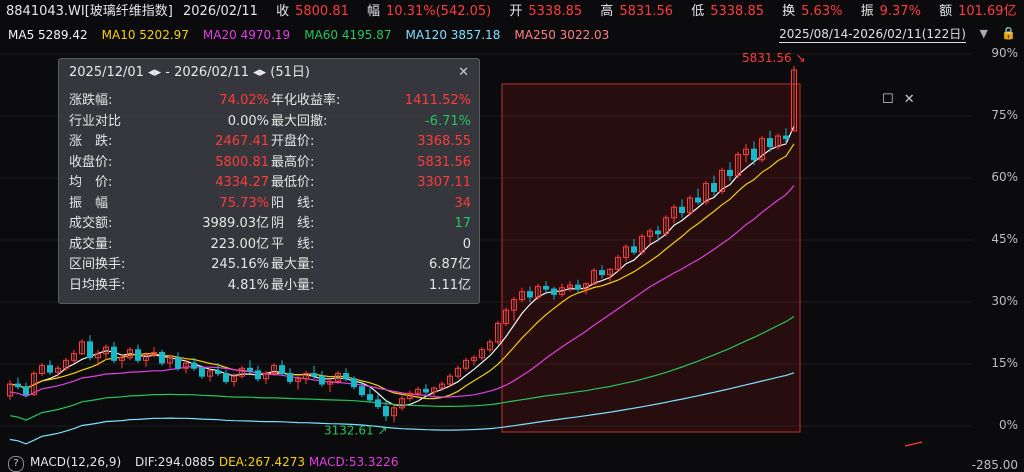 This screenshot has width=1024, height=472. What do you see at coordinates (169, 224) in the screenshot?
I see `stat-row: 成交额: 3989.03亿` at bounding box center [169, 224].